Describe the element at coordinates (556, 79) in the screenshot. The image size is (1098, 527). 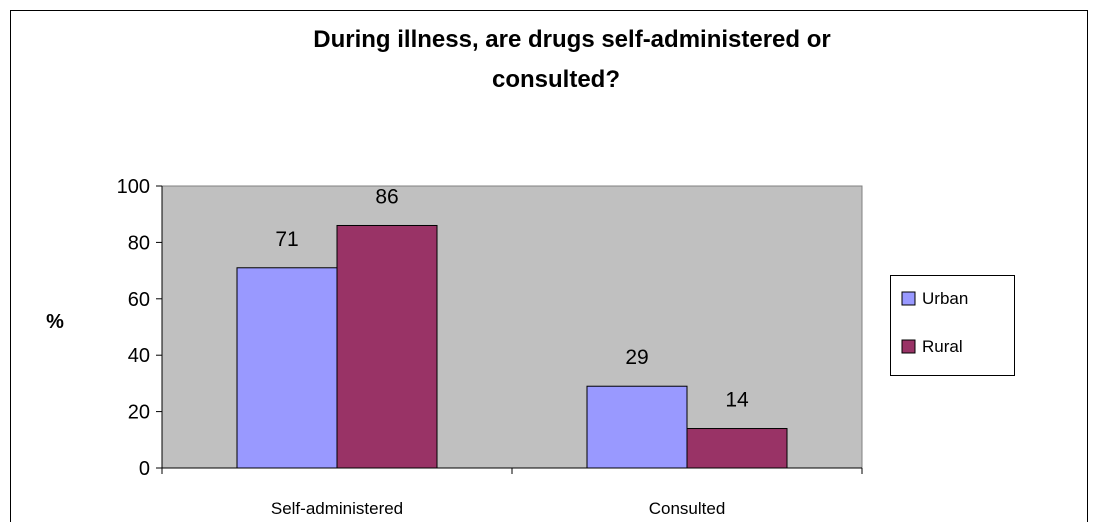
I see `chart-title-line-2: consulted?` at that location.